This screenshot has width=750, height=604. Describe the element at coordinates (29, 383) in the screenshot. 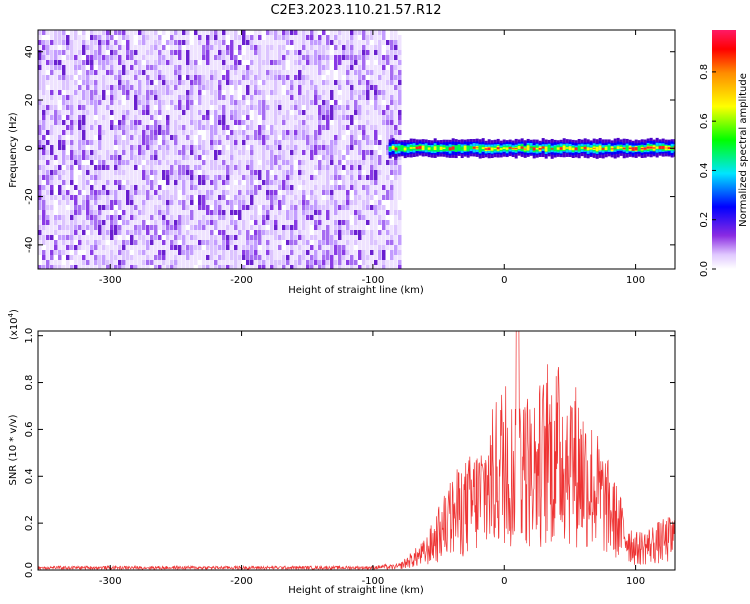

I see `snr-y-tick-label: 0.8` at that location.